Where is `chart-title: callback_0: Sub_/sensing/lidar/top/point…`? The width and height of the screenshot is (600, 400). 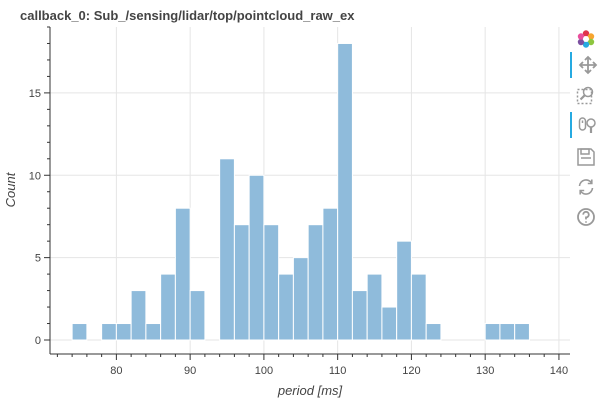 chart-title: callback_0: Sub_/sensing/lidar/top/point… is located at coordinates (187, 15).